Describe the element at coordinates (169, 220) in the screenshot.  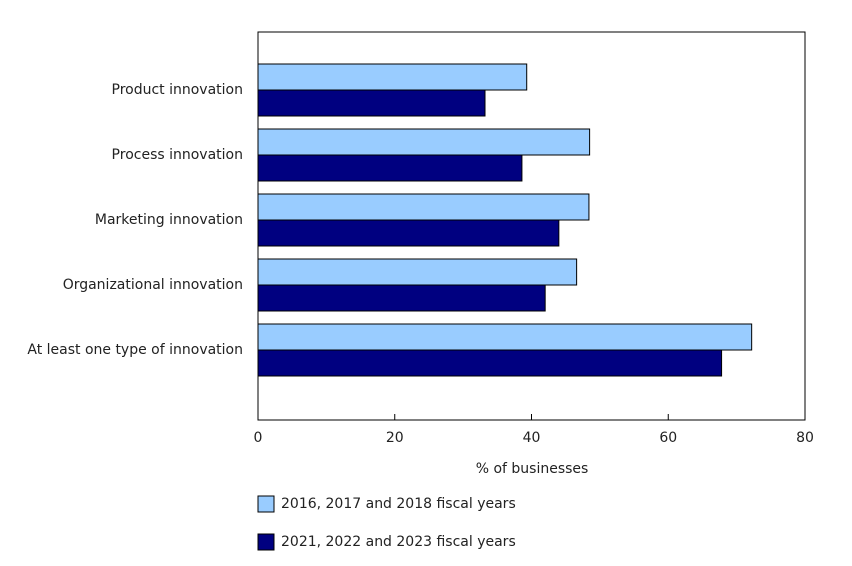
I see `y-tick-label: Marketing innovation` at that location.